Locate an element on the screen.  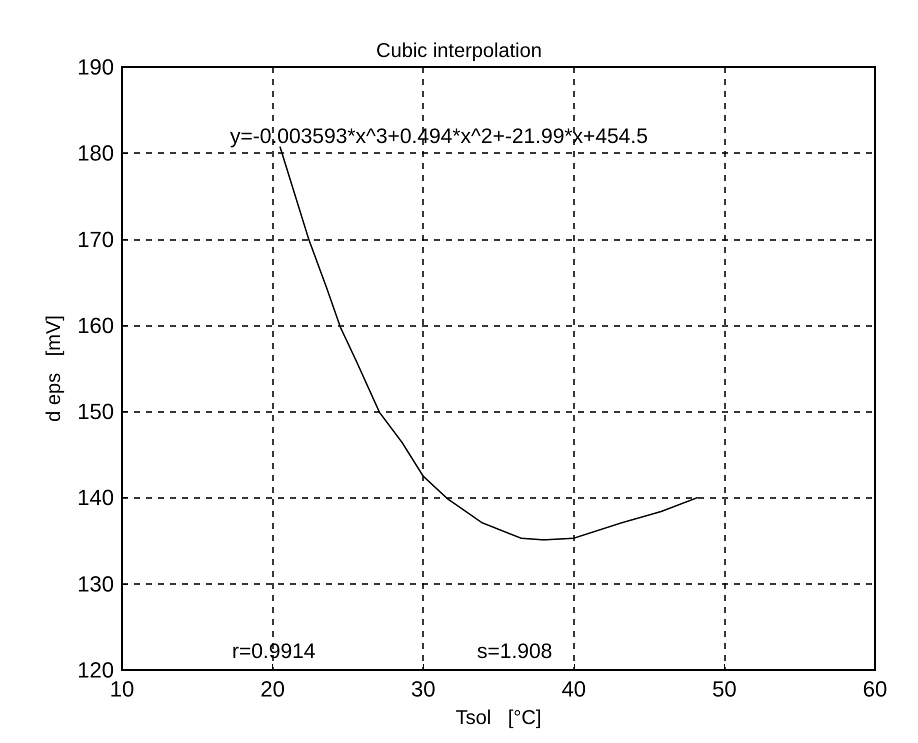
y-tick-label: 130 is located at coordinates (95, 583).